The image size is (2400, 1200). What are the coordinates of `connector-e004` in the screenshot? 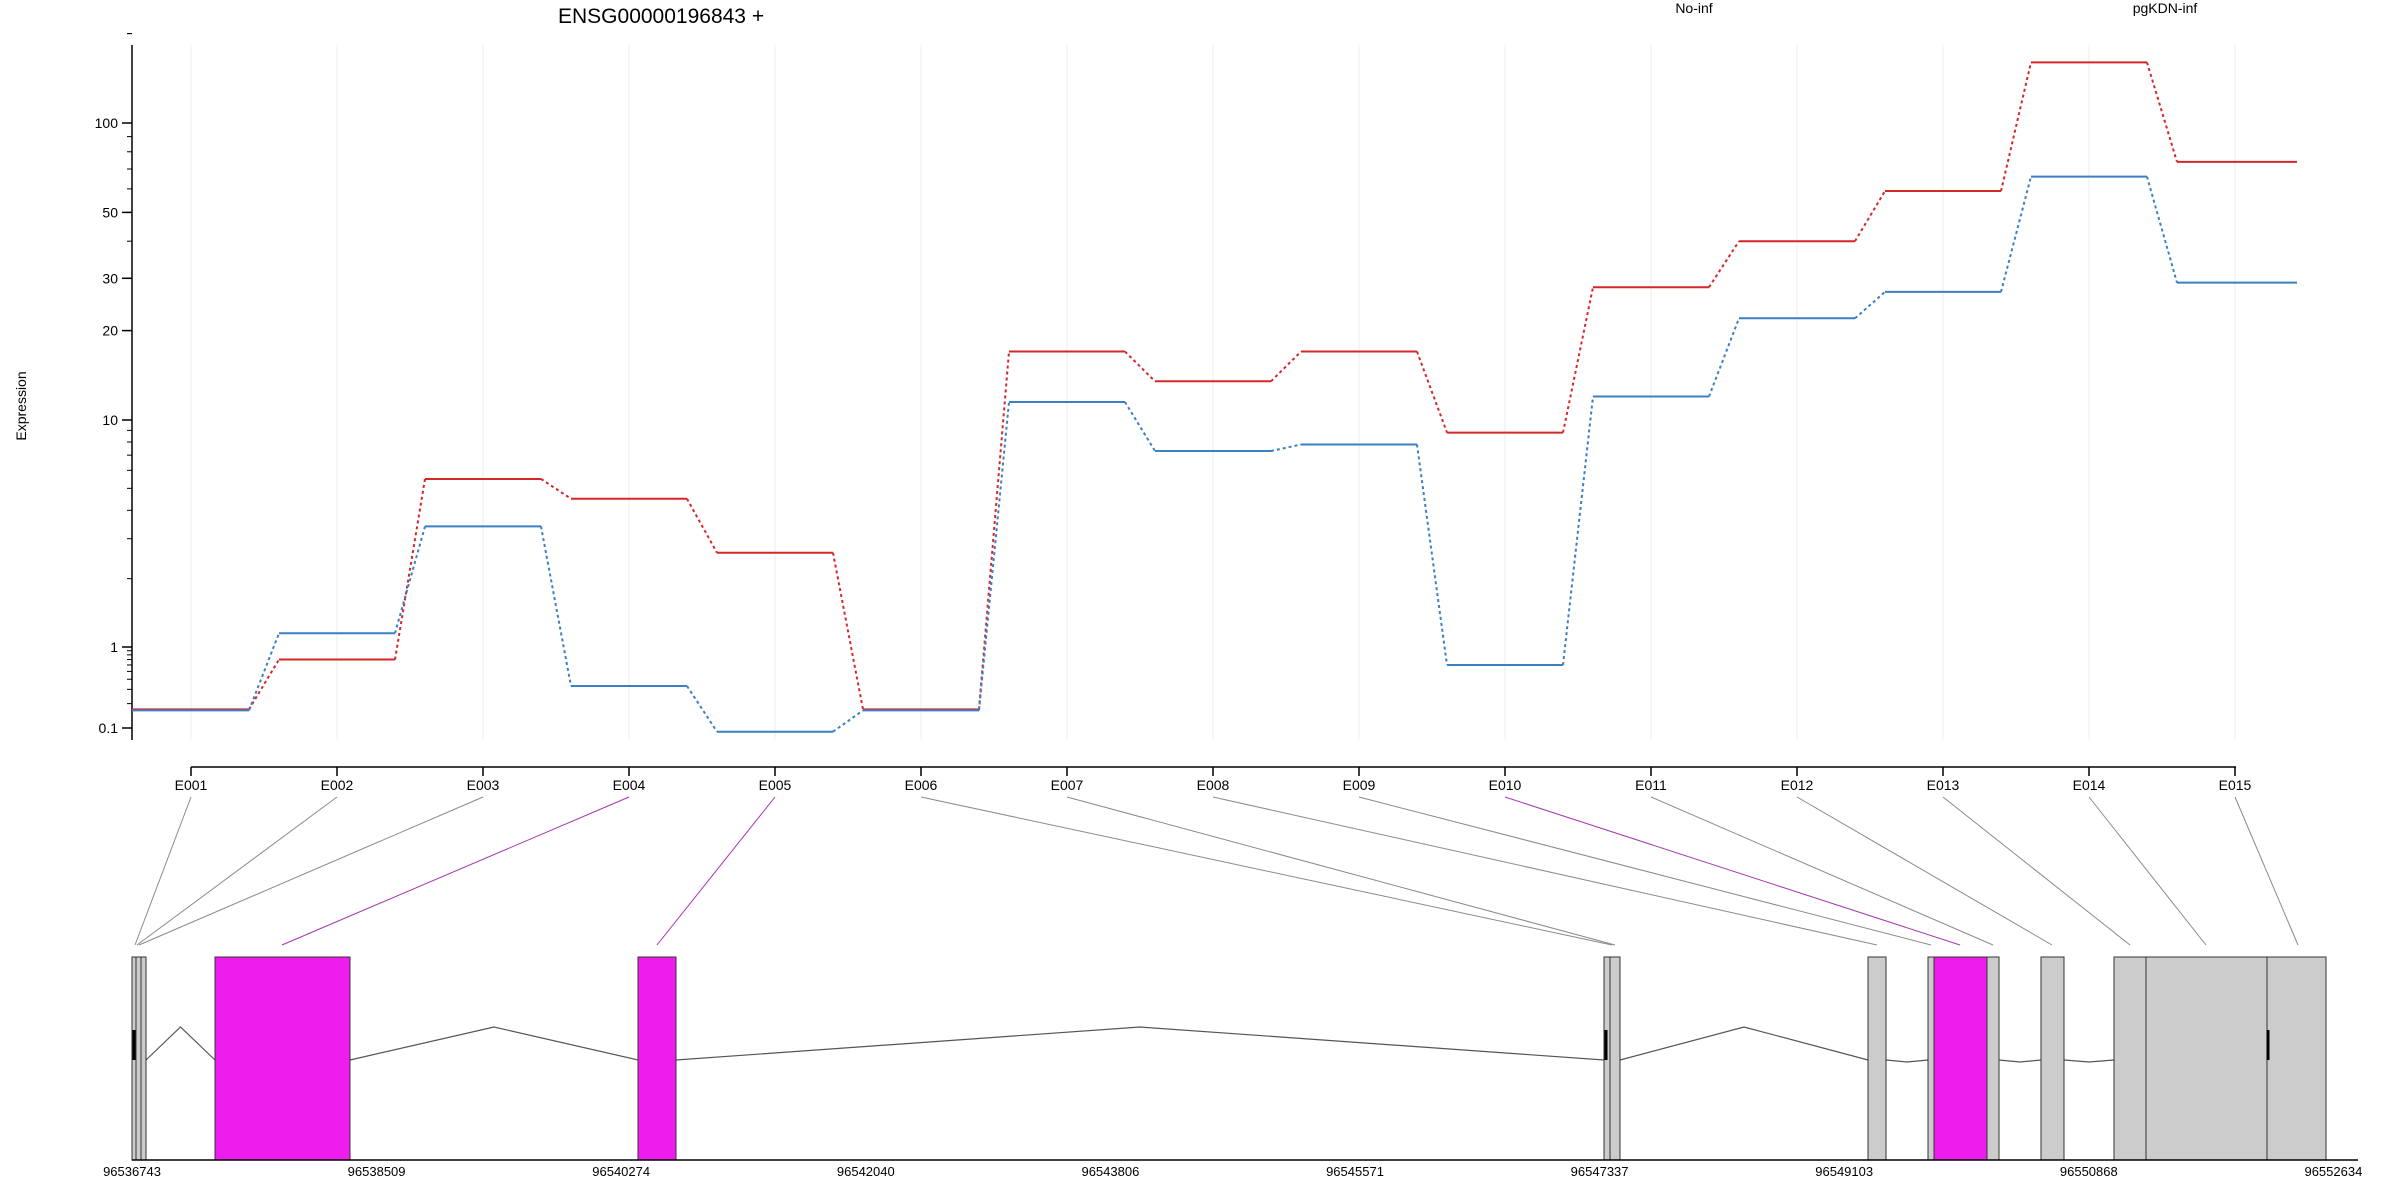 It's located at (455, 871).